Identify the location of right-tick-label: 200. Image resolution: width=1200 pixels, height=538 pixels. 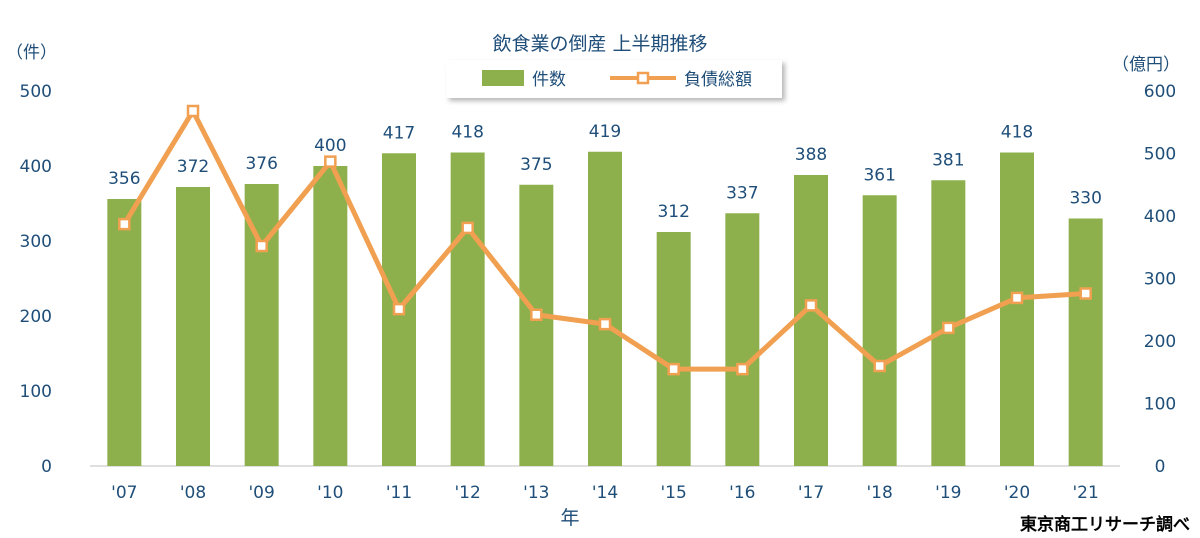
(1160, 342).